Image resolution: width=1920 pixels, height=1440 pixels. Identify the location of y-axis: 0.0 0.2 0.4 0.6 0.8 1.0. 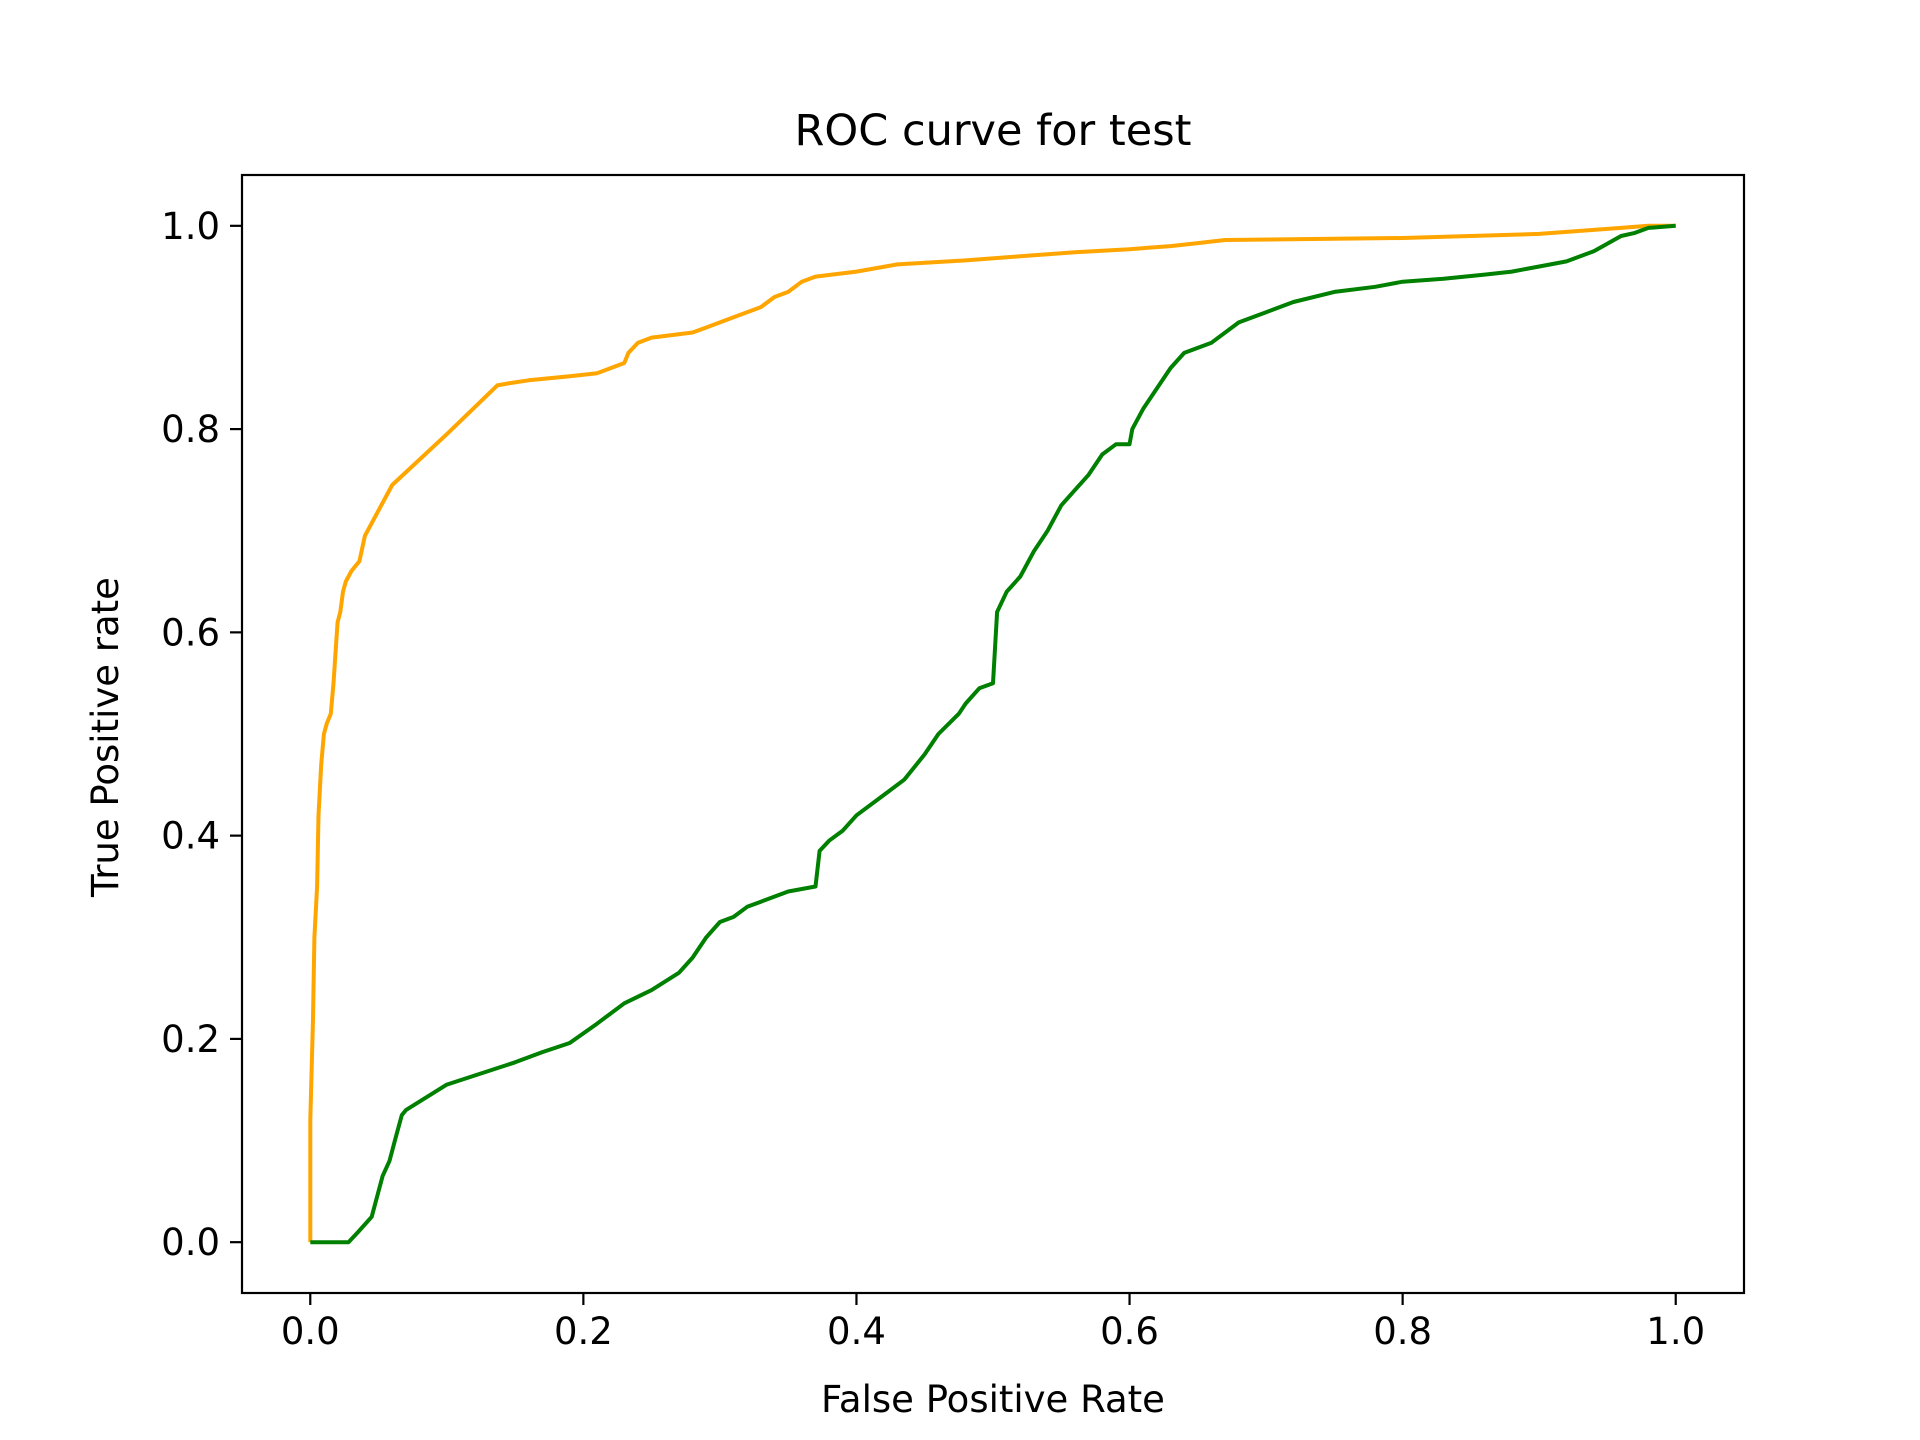
(201, 734).